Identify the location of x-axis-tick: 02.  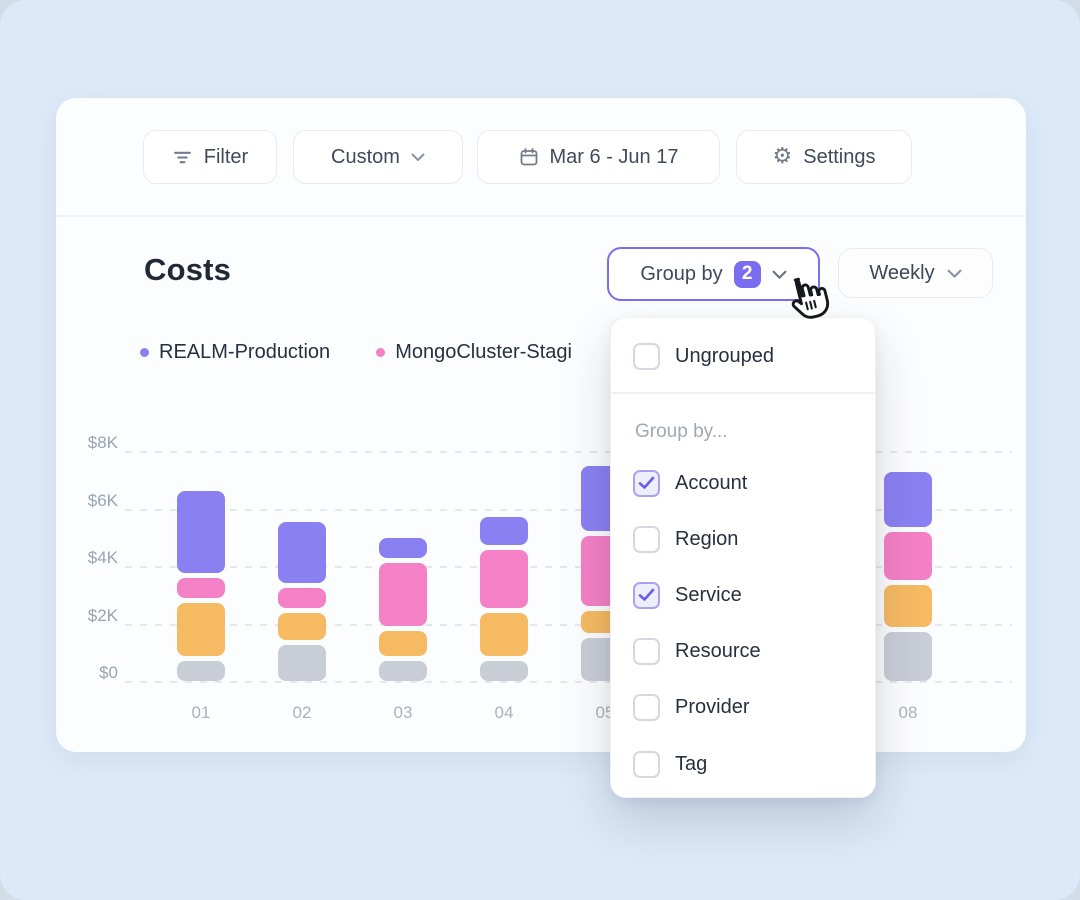
(302, 712).